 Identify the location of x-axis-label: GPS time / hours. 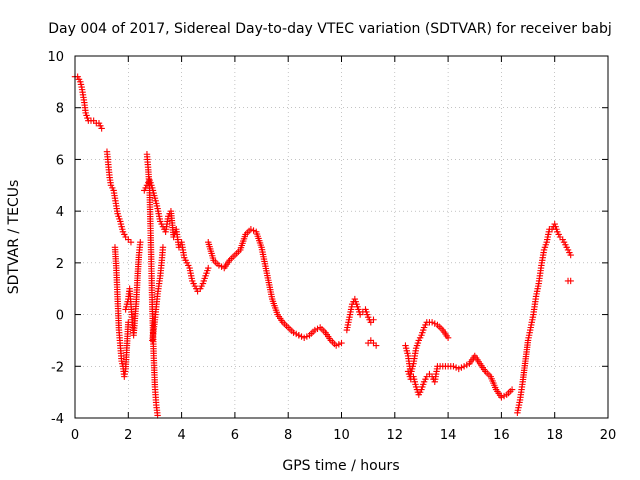
(340, 466).